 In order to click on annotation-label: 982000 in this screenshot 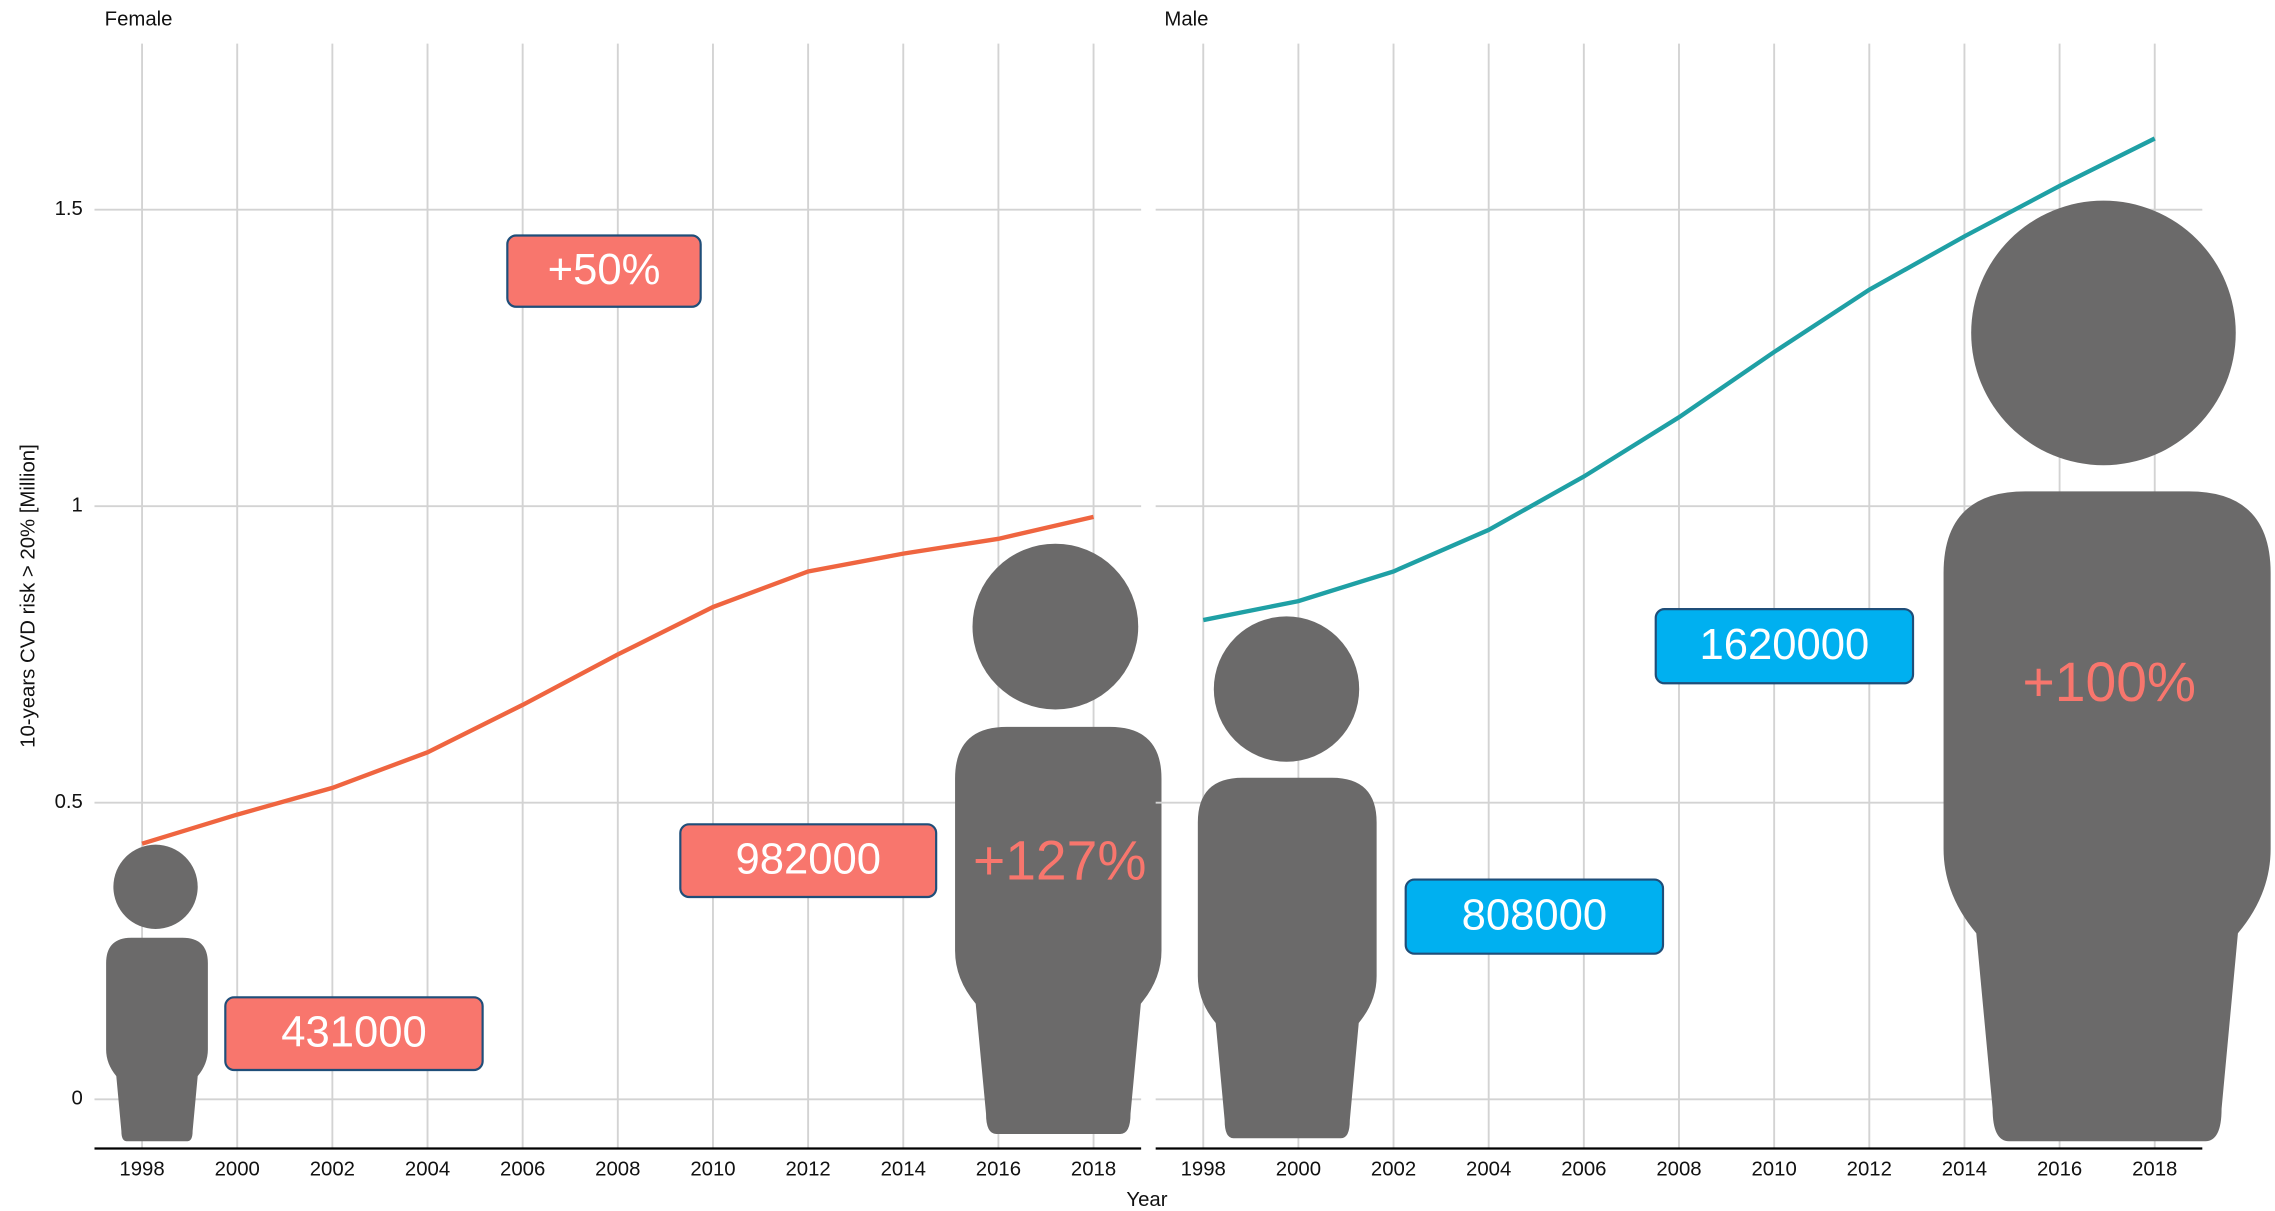, I will do `click(808, 860)`.